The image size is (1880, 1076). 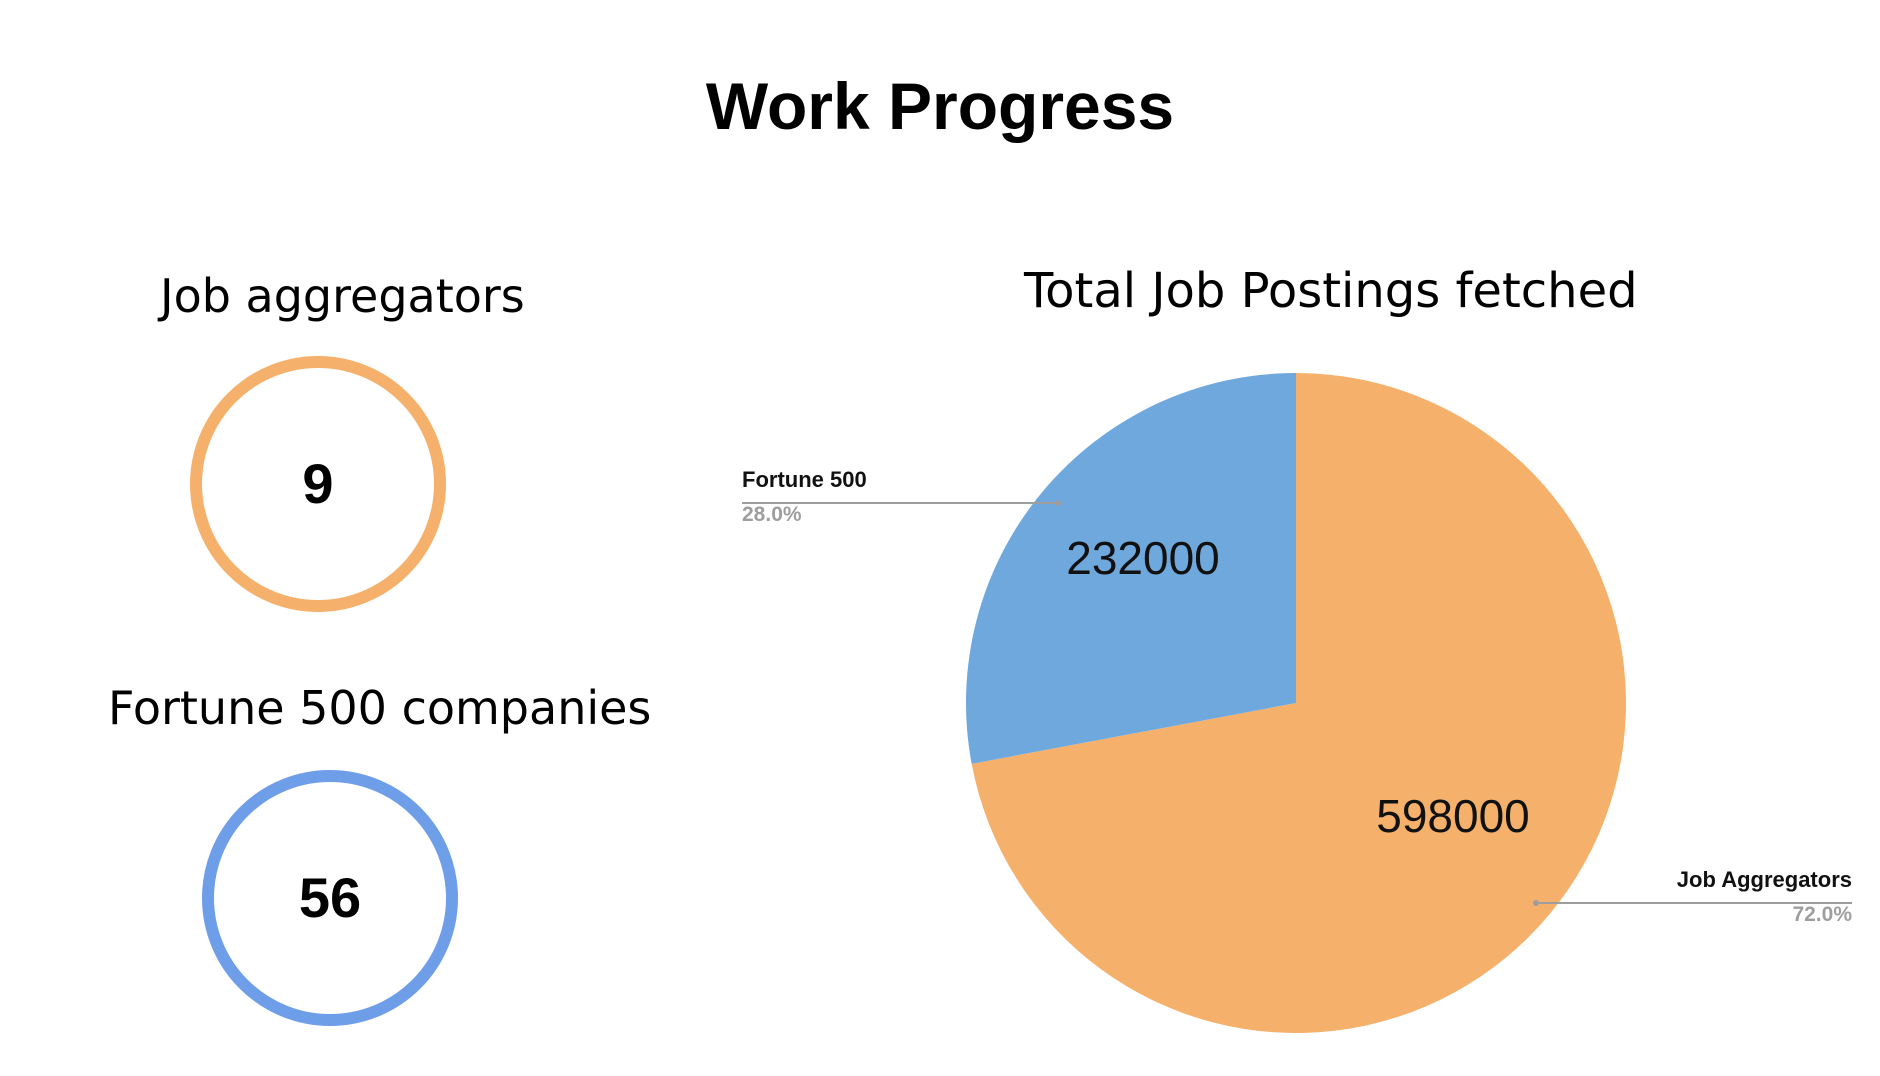 What do you see at coordinates (1331, 291) in the screenshot?
I see `pie-chart-title: Total Job Postings fetched` at bounding box center [1331, 291].